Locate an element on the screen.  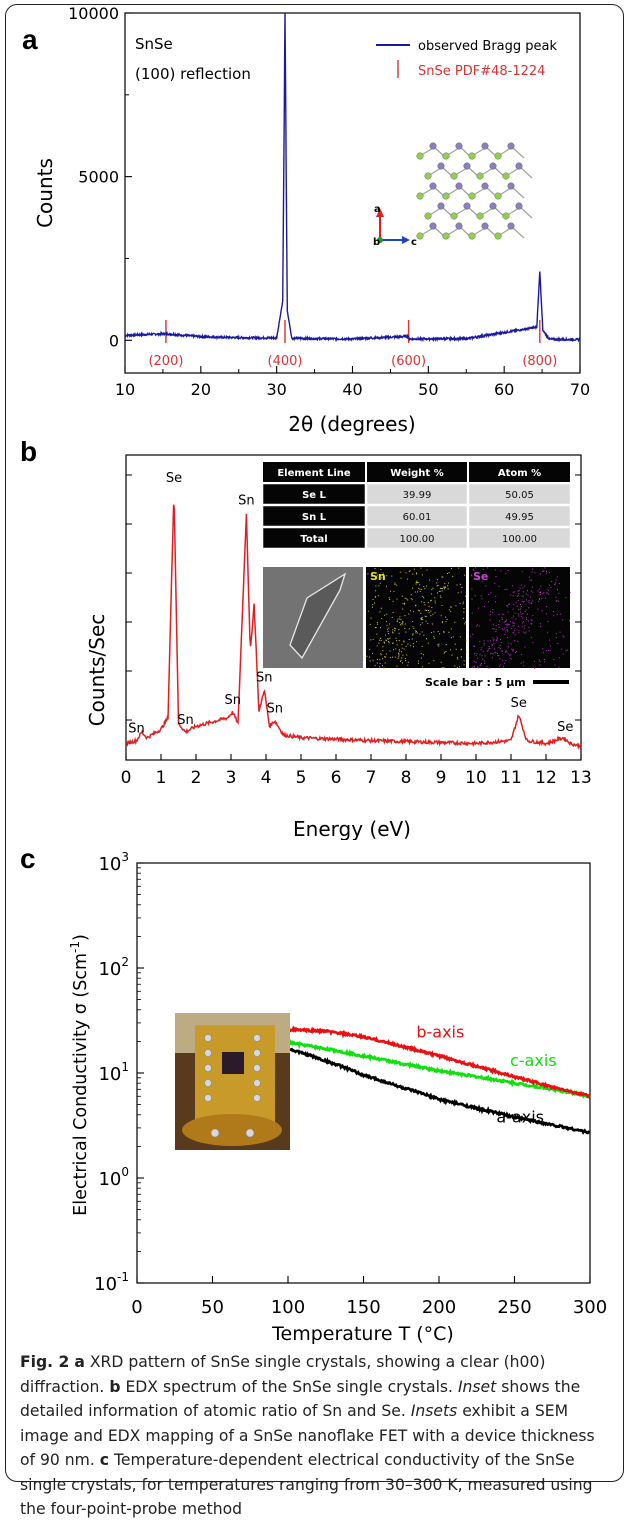
se-map: Se is located at coordinates (520, 618).